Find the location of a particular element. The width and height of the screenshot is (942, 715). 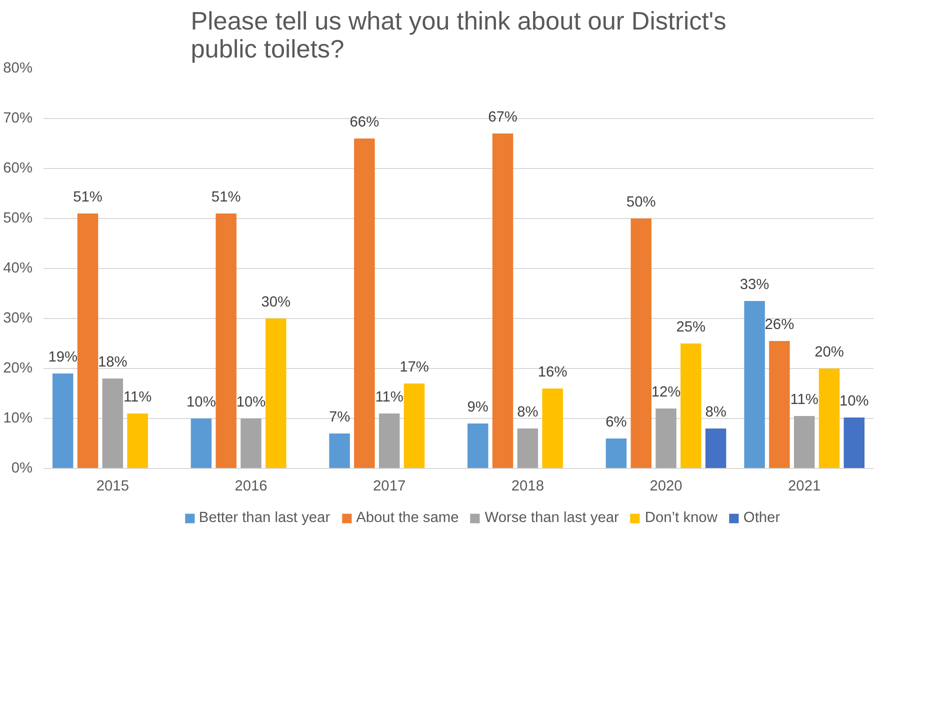

data-label: 19% is located at coordinates (63, 358).